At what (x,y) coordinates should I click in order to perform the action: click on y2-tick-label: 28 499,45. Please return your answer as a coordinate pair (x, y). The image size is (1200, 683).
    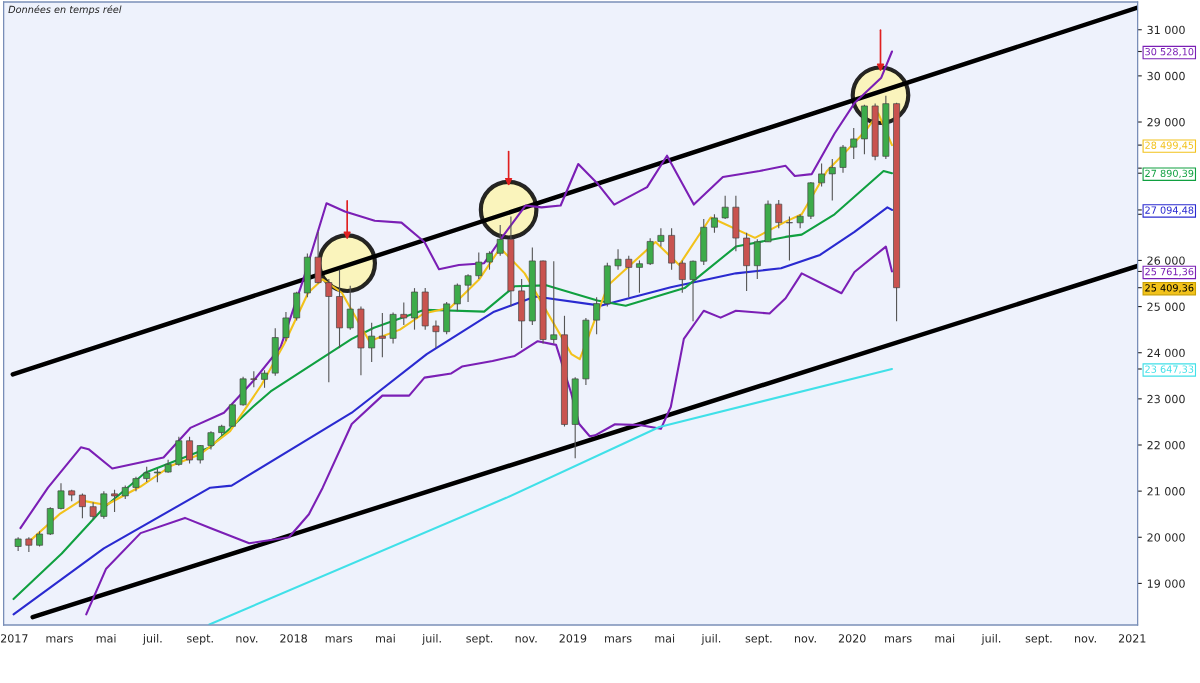
    Looking at the image, I should click on (1169, 145).